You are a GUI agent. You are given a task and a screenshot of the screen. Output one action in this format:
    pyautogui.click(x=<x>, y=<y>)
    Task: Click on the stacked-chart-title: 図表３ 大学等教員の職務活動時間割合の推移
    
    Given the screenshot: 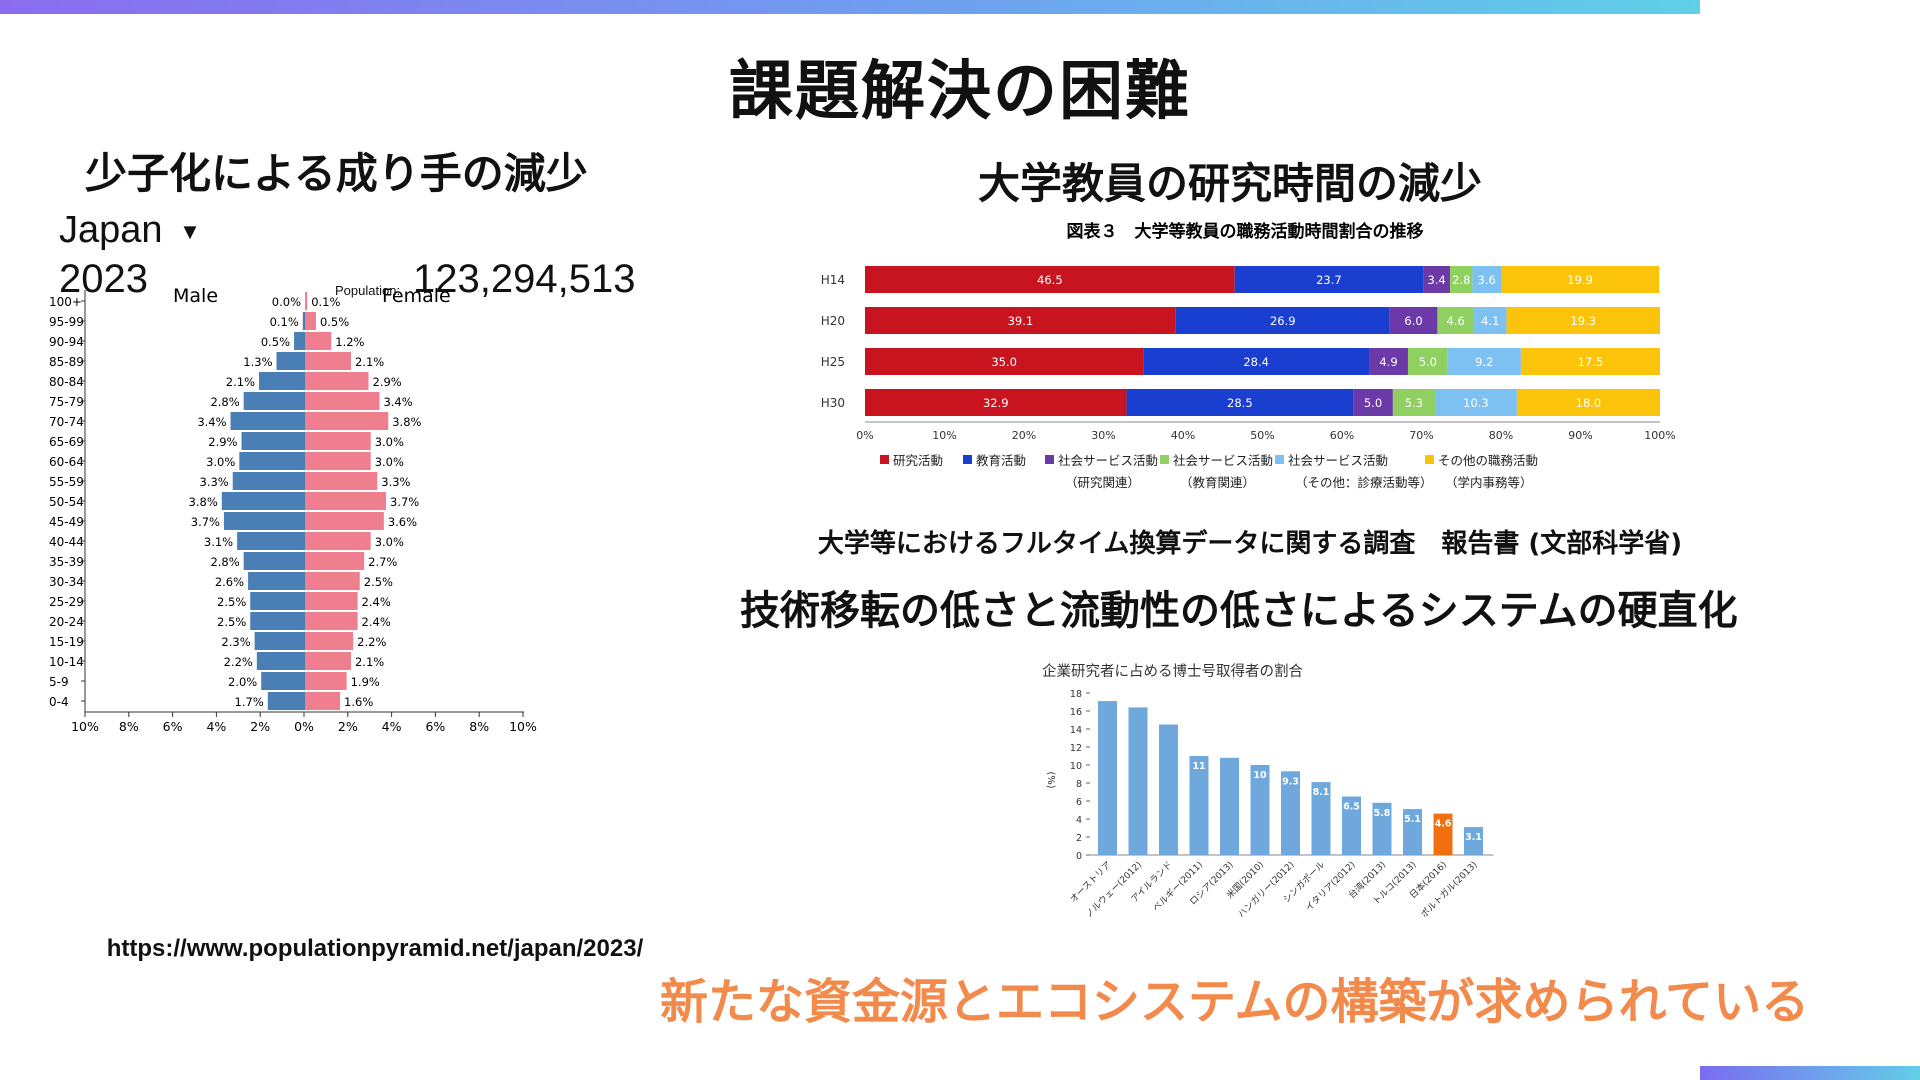 What is the action you would take?
    pyautogui.click(x=1245, y=231)
    